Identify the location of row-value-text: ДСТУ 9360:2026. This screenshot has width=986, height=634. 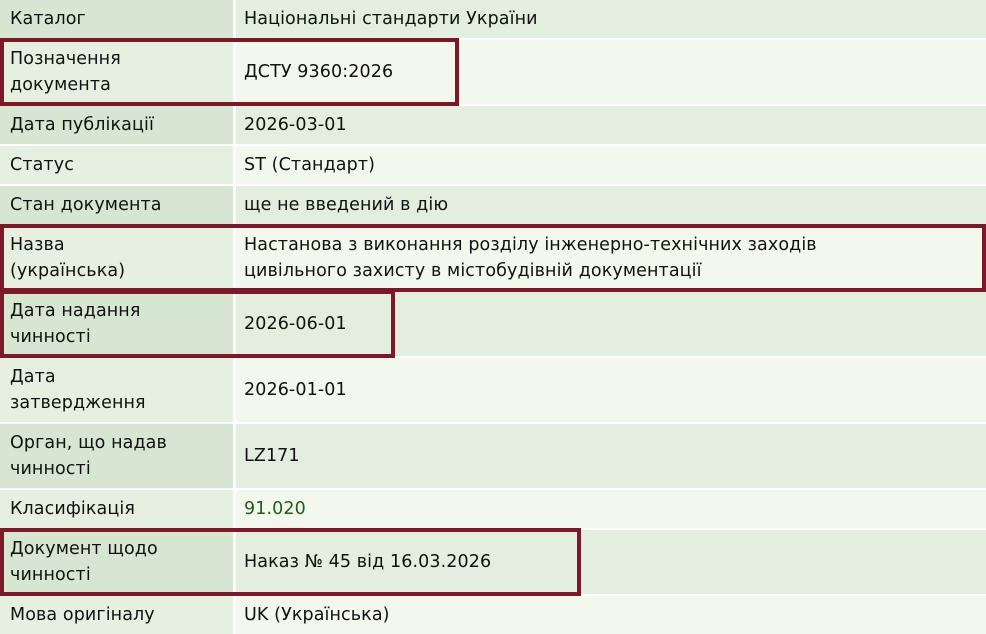
(319, 72).